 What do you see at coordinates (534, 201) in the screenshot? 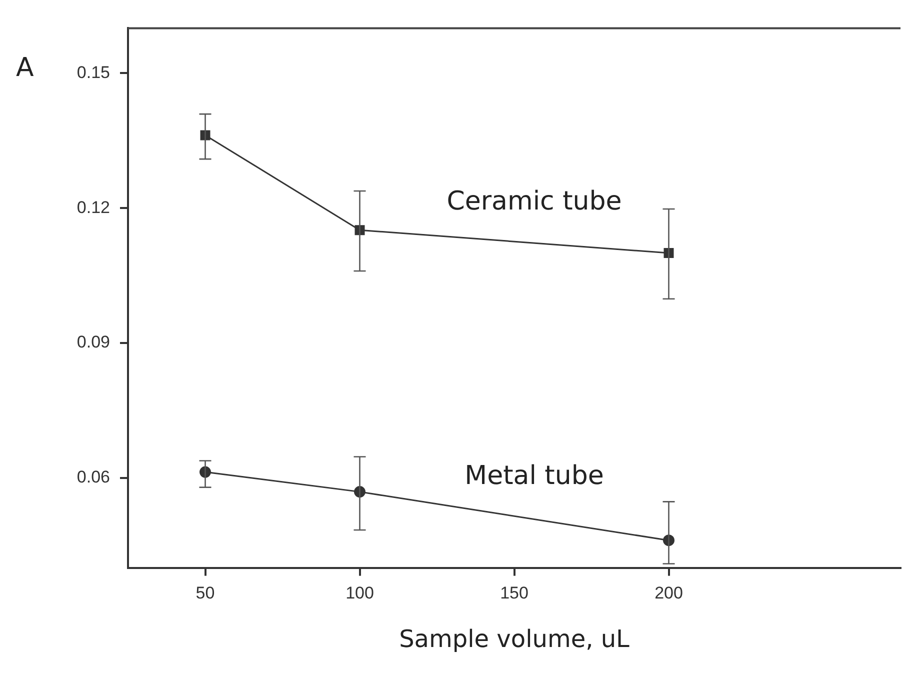
I see `series-label: Ceramic tube` at bounding box center [534, 201].